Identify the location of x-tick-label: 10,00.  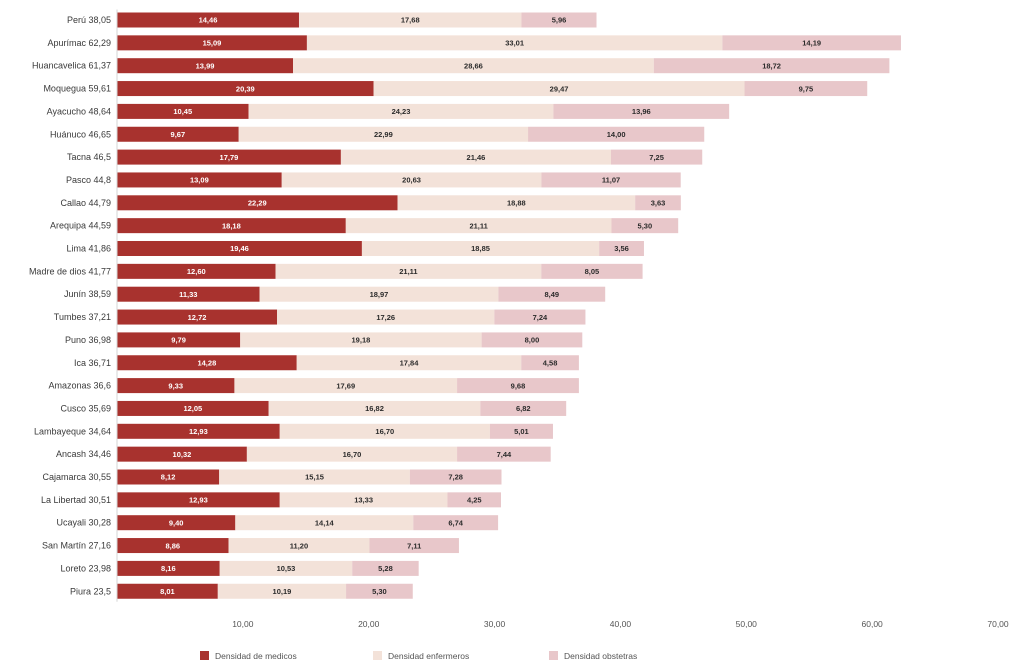
(243, 624).